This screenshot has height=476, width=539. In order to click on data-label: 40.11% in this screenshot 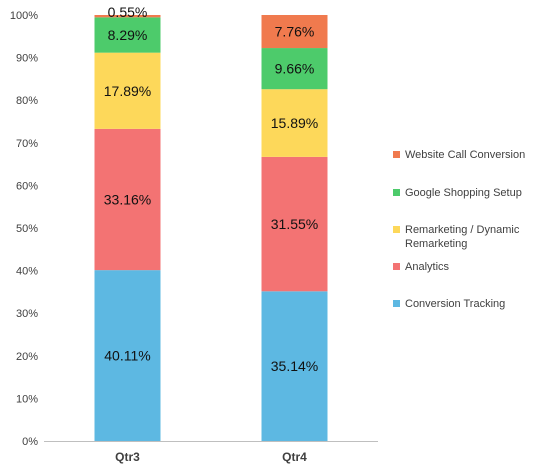, I will do `click(127, 356)`.